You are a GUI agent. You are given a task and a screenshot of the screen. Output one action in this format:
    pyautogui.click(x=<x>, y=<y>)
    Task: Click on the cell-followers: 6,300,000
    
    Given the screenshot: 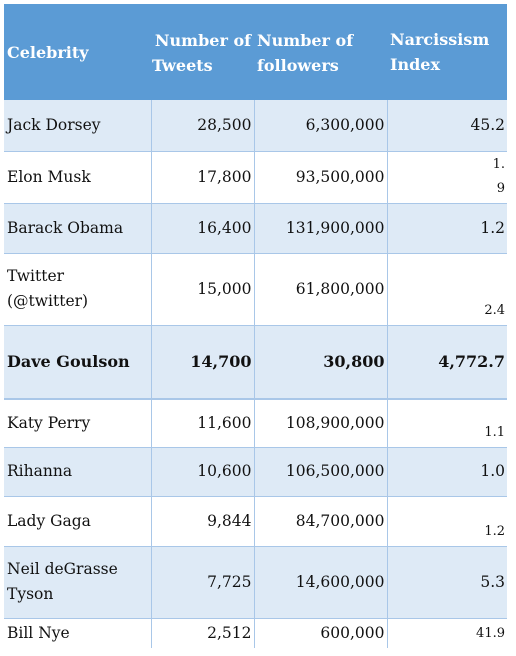 What is the action you would take?
    pyautogui.click(x=321, y=126)
    